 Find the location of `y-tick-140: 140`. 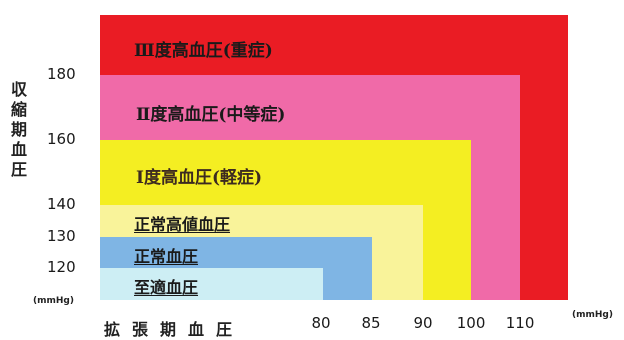

y-tick-140: 140 is located at coordinates (61, 204).